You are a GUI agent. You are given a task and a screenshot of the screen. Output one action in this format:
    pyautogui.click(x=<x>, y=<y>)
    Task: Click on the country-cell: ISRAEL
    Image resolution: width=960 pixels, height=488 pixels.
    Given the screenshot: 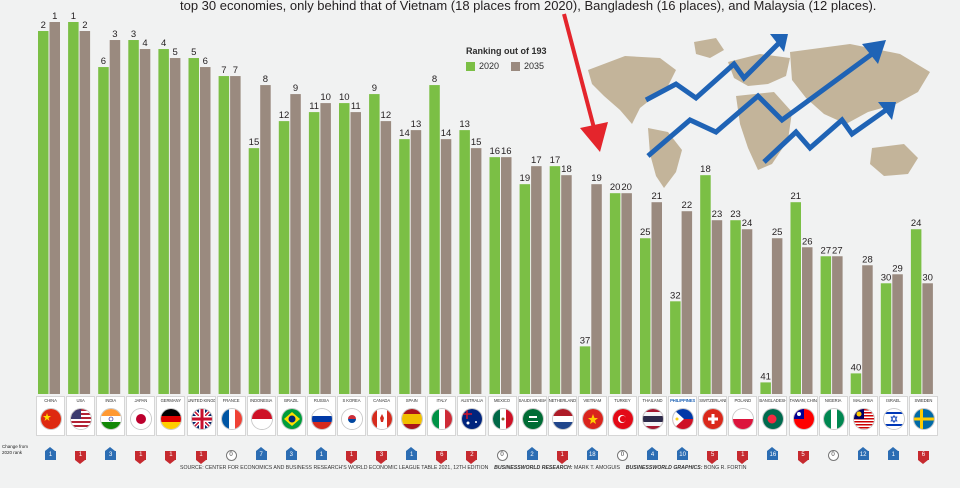 What is the action you would take?
    pyautogui.click(x=893, y=416)
    